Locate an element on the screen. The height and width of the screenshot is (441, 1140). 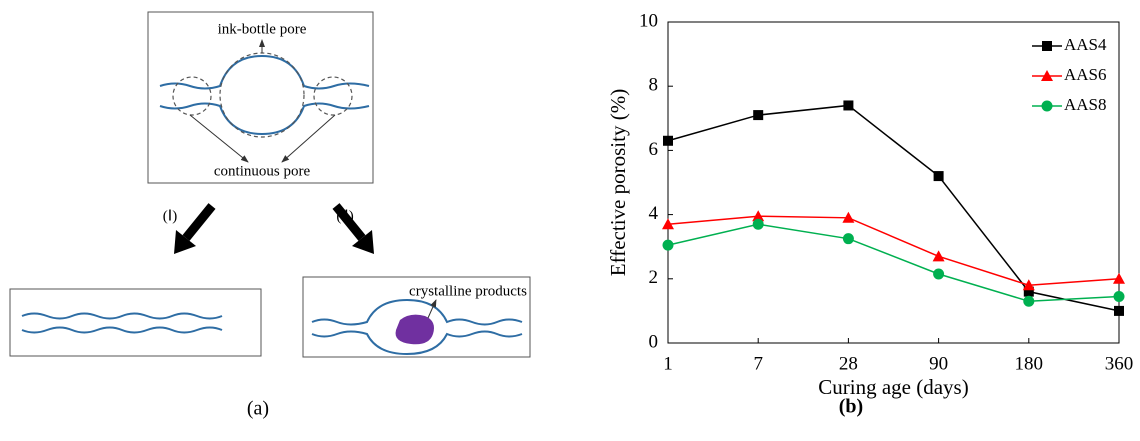
continuous-label: continuous pore is located at coordinates (262, 171).